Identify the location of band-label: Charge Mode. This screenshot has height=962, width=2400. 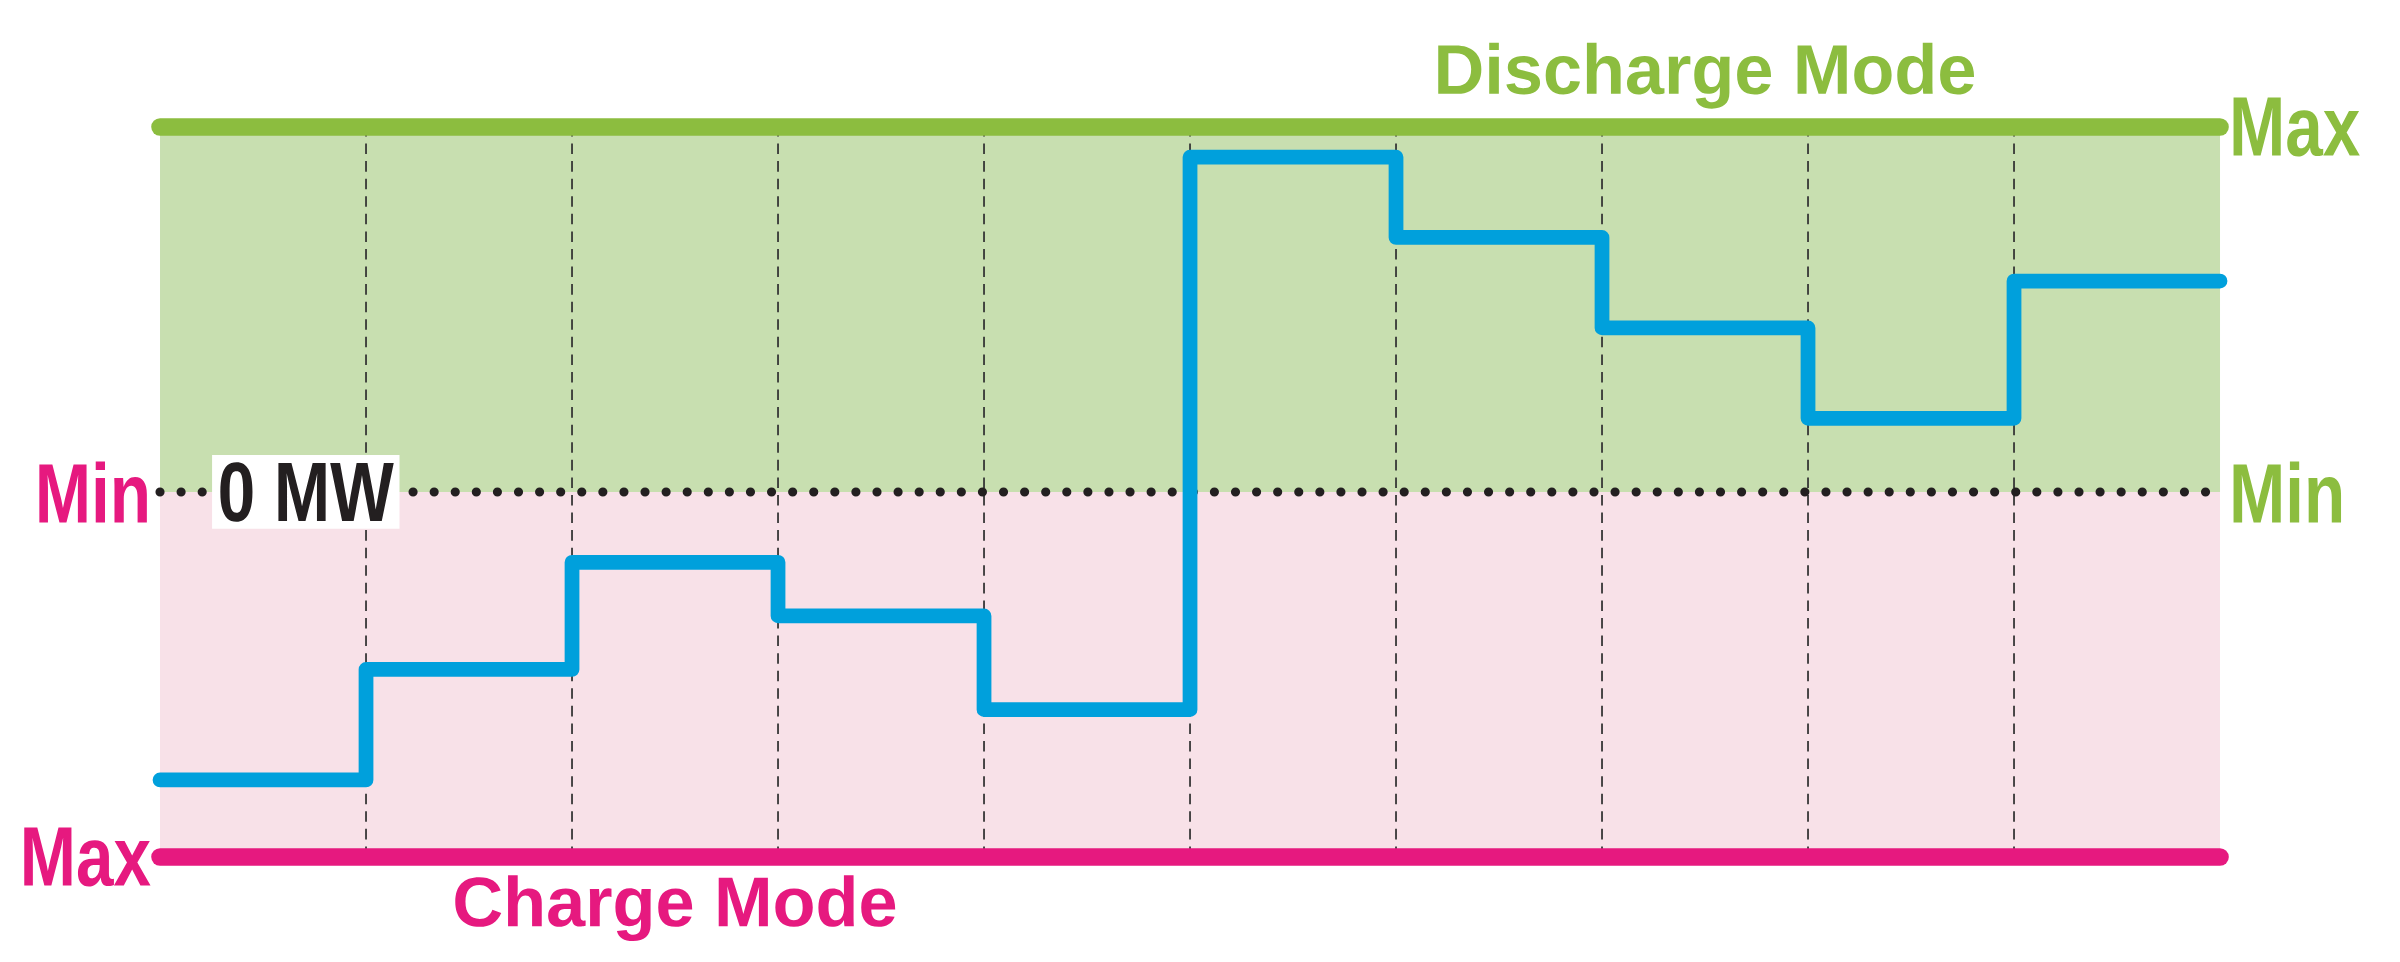
(675, 908).